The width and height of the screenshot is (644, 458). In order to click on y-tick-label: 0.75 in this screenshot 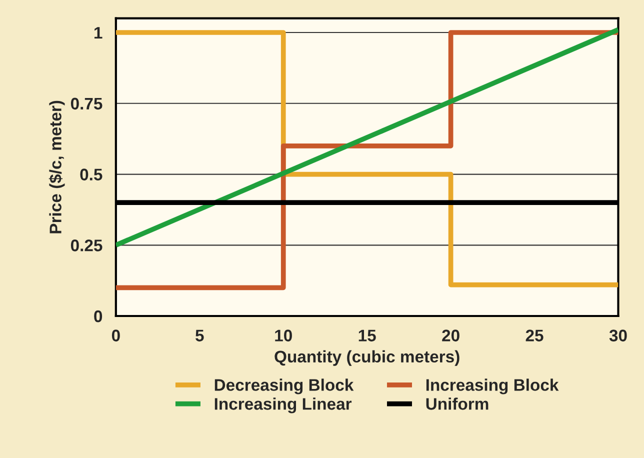, I will do `click(86, 104)`.